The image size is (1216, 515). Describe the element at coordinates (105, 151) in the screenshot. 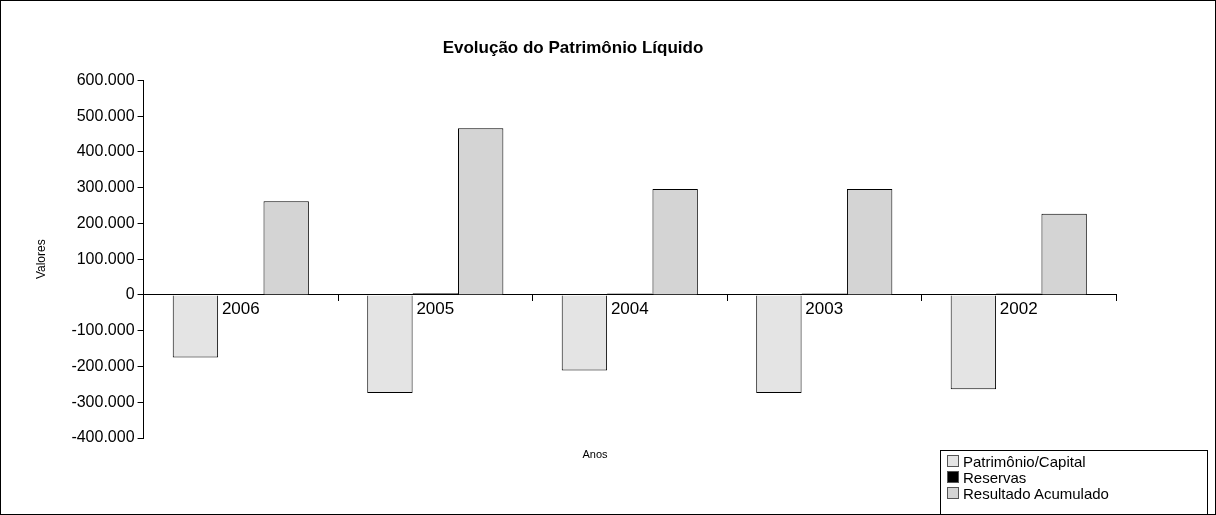

I see `y-tick-label: 400.000` at that location.